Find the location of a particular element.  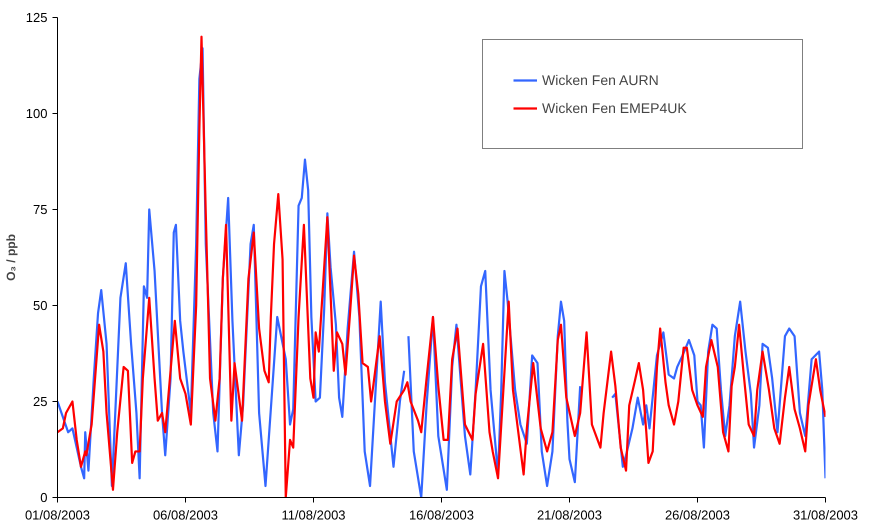

x-tick-label: 16/08/2003 is located at coordinates (441, 515).